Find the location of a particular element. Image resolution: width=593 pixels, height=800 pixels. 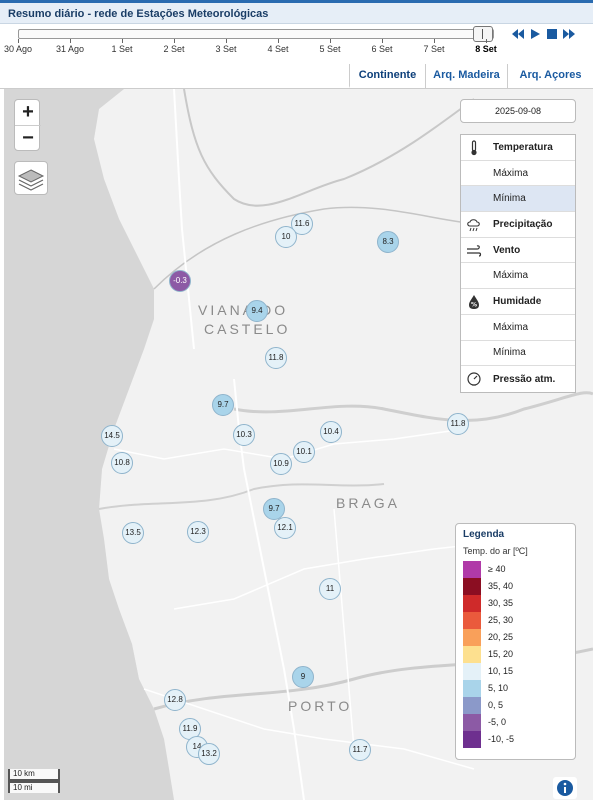

tab-arq-acores: Arq. Açores is located at coordinates (550, 76).